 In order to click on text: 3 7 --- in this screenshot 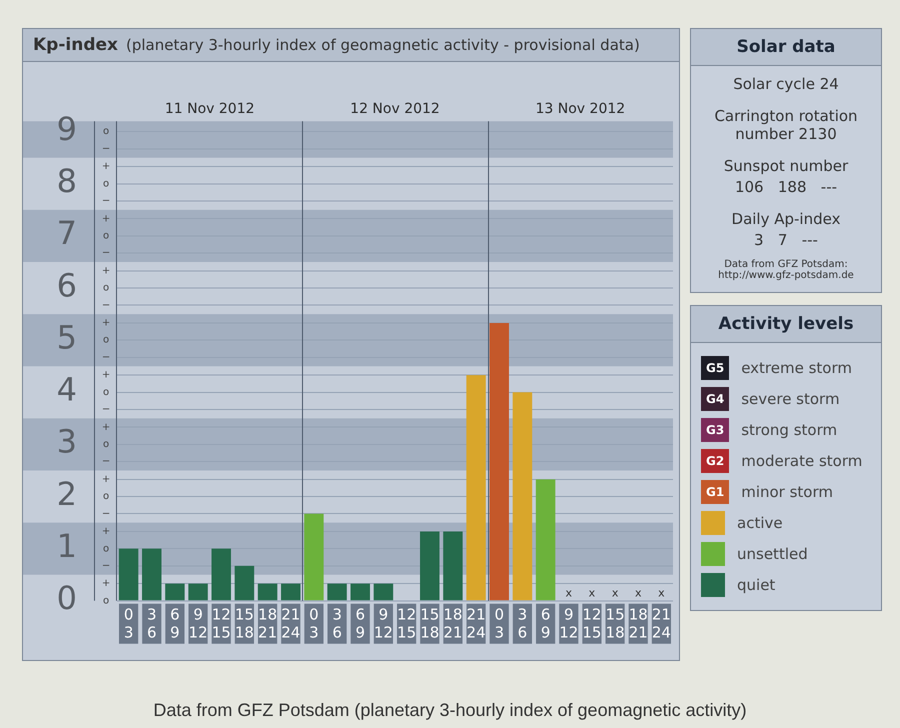, I will do `click(786, 240)`.